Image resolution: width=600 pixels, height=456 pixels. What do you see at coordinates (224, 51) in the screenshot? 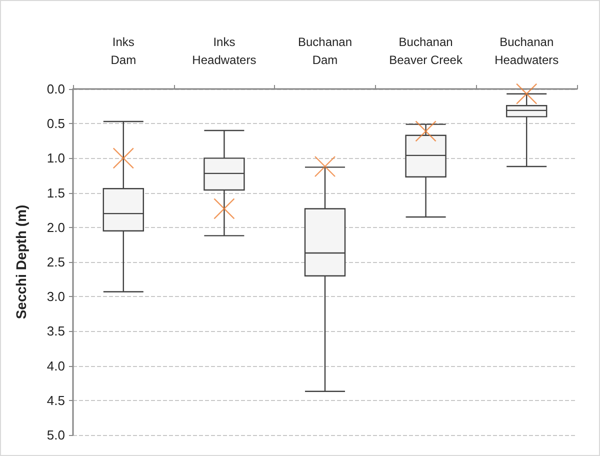
I see `x-tick-label: Inks Headwaters` at bounding box center [224, 51].